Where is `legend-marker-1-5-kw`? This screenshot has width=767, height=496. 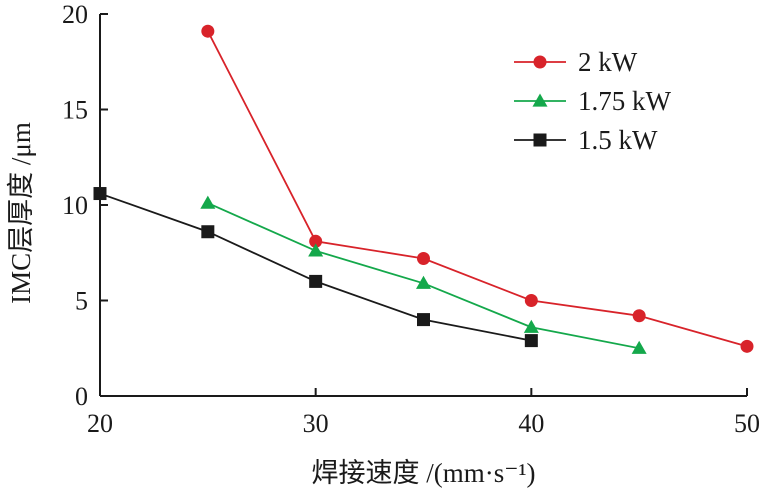
legend-marker-1-5-kw is located at coordinates (540, 140).